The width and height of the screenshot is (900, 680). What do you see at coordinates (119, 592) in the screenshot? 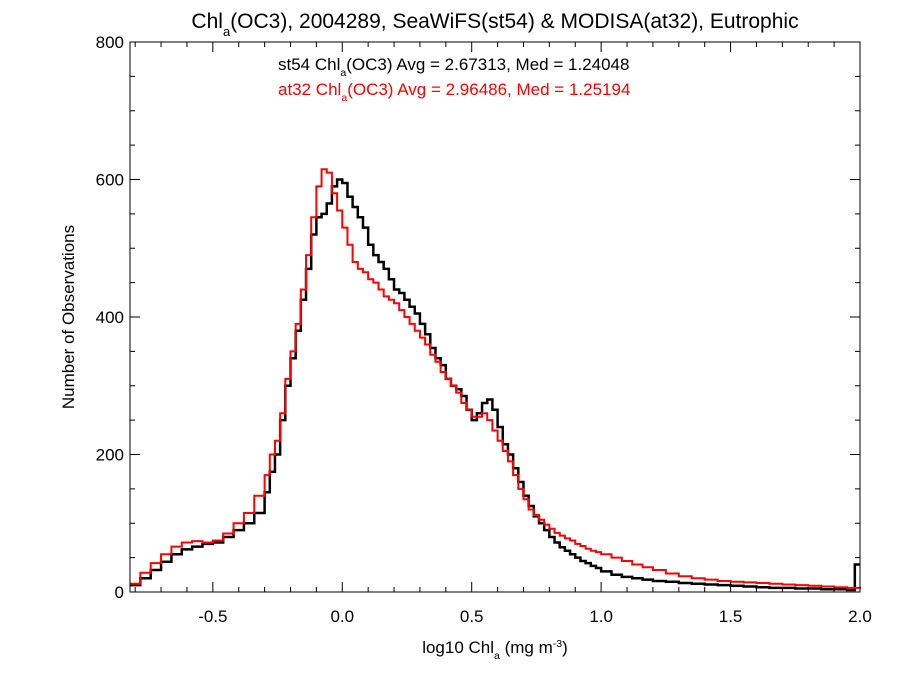
I see `y-tick-label: 0` at bounding box center [119, 592].